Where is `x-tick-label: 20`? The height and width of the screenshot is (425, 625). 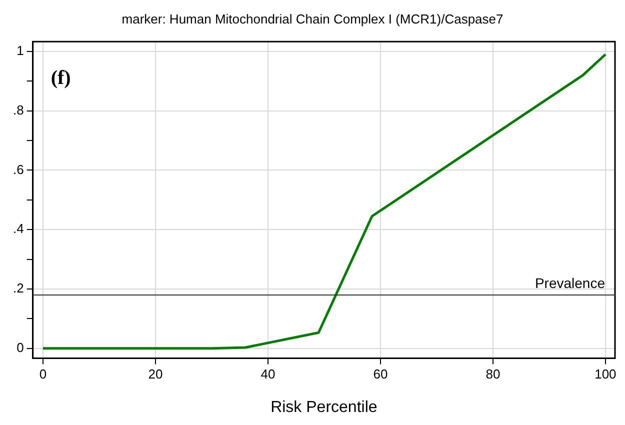
x-tick-label: 20 is located at coordinates (155, 374).